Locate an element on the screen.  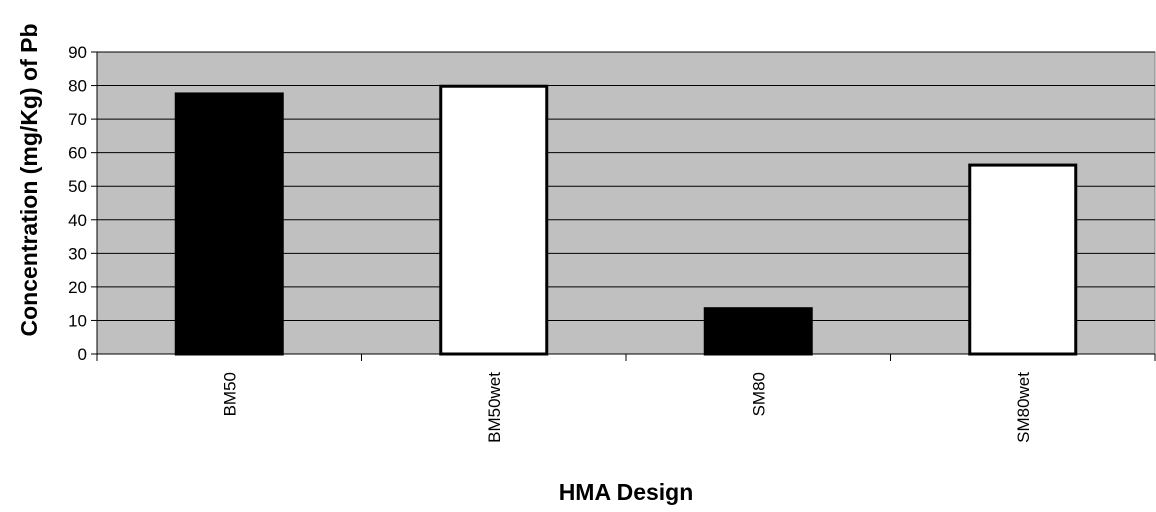
y-tick-label: 70 is located at coordinates (77, 119).